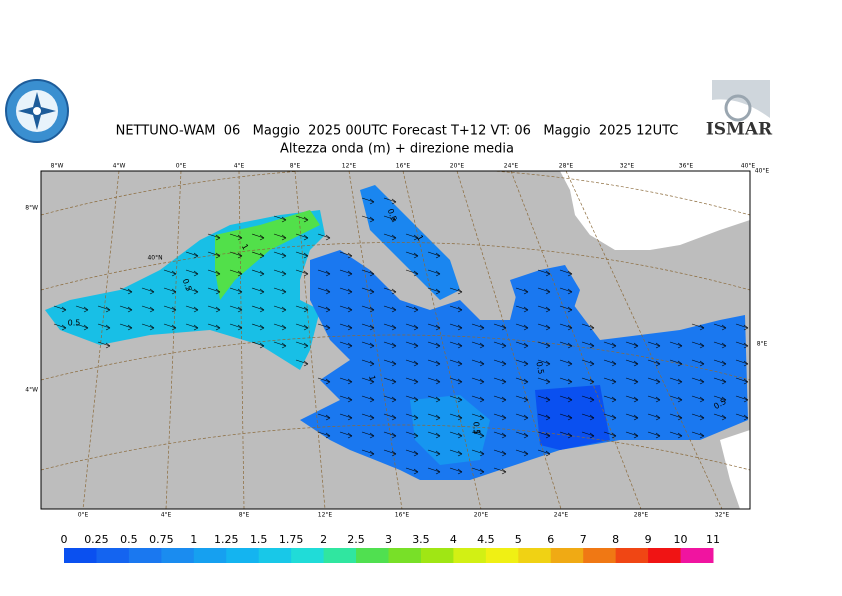  Describe the element at coordinates (457, 166) in the screenshot. I see `top-lon-label: 20°E` at that location.